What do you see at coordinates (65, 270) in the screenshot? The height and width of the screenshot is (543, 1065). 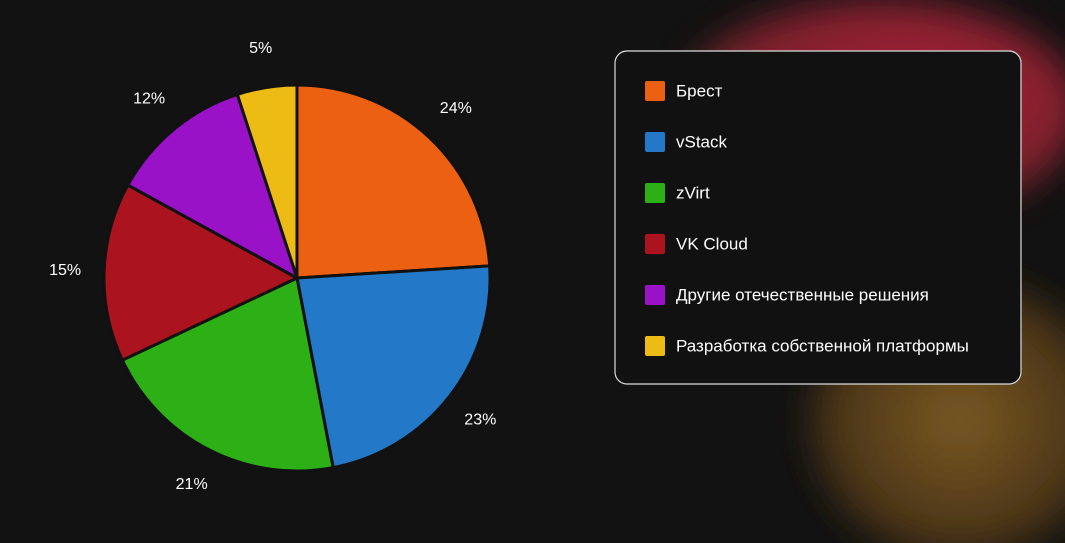 I see `data-label: 15%` at bounding box center [65, 270].